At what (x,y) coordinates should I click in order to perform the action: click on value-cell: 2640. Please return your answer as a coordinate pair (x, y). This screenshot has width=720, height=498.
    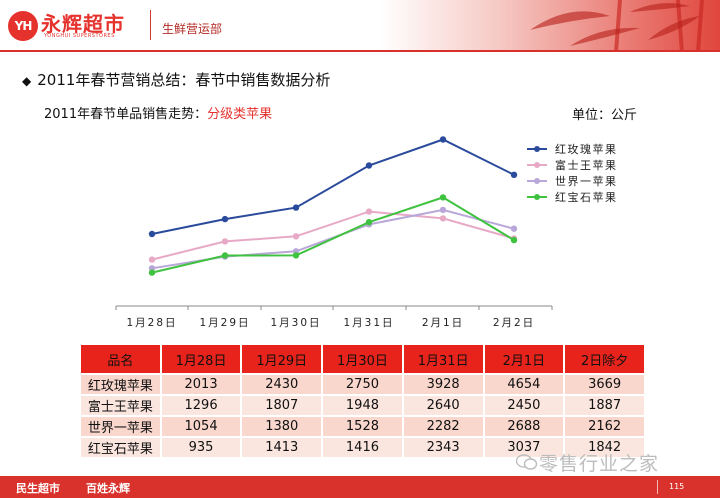
    Looking at the image, I should click on (443, 405).